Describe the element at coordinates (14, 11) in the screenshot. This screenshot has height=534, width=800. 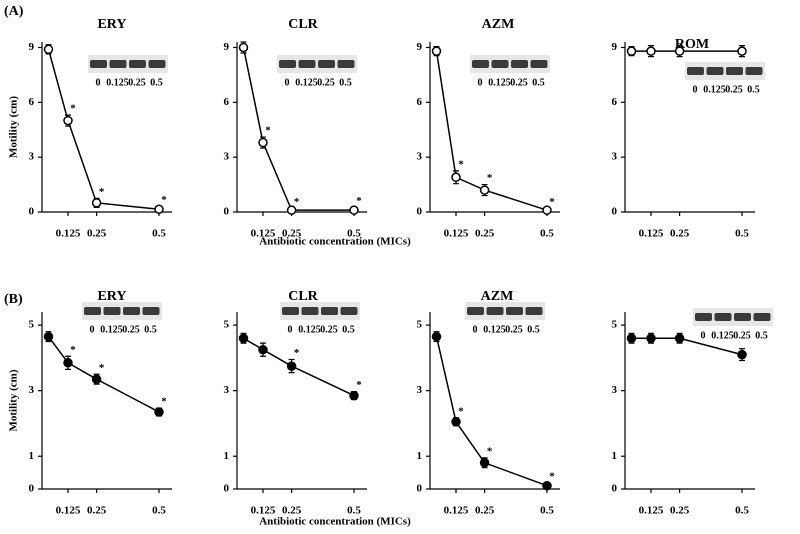
I see `panel-label: (A)` at that location.